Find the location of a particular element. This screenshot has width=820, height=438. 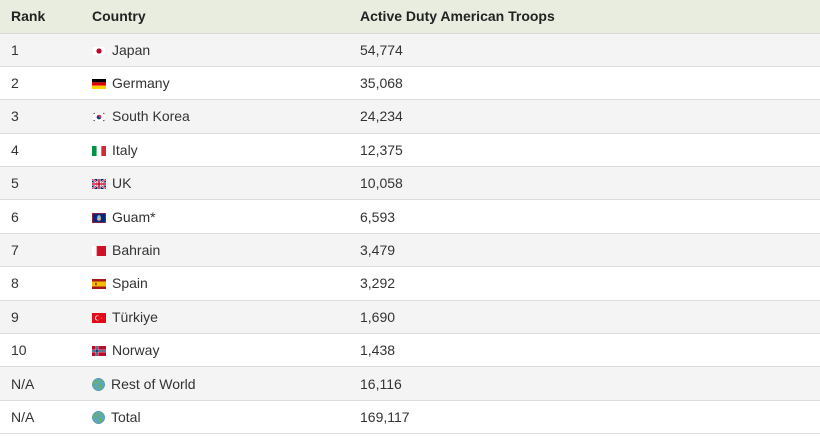

table-row: 1 Japan 54,774 is located at coordinates (410, 50).